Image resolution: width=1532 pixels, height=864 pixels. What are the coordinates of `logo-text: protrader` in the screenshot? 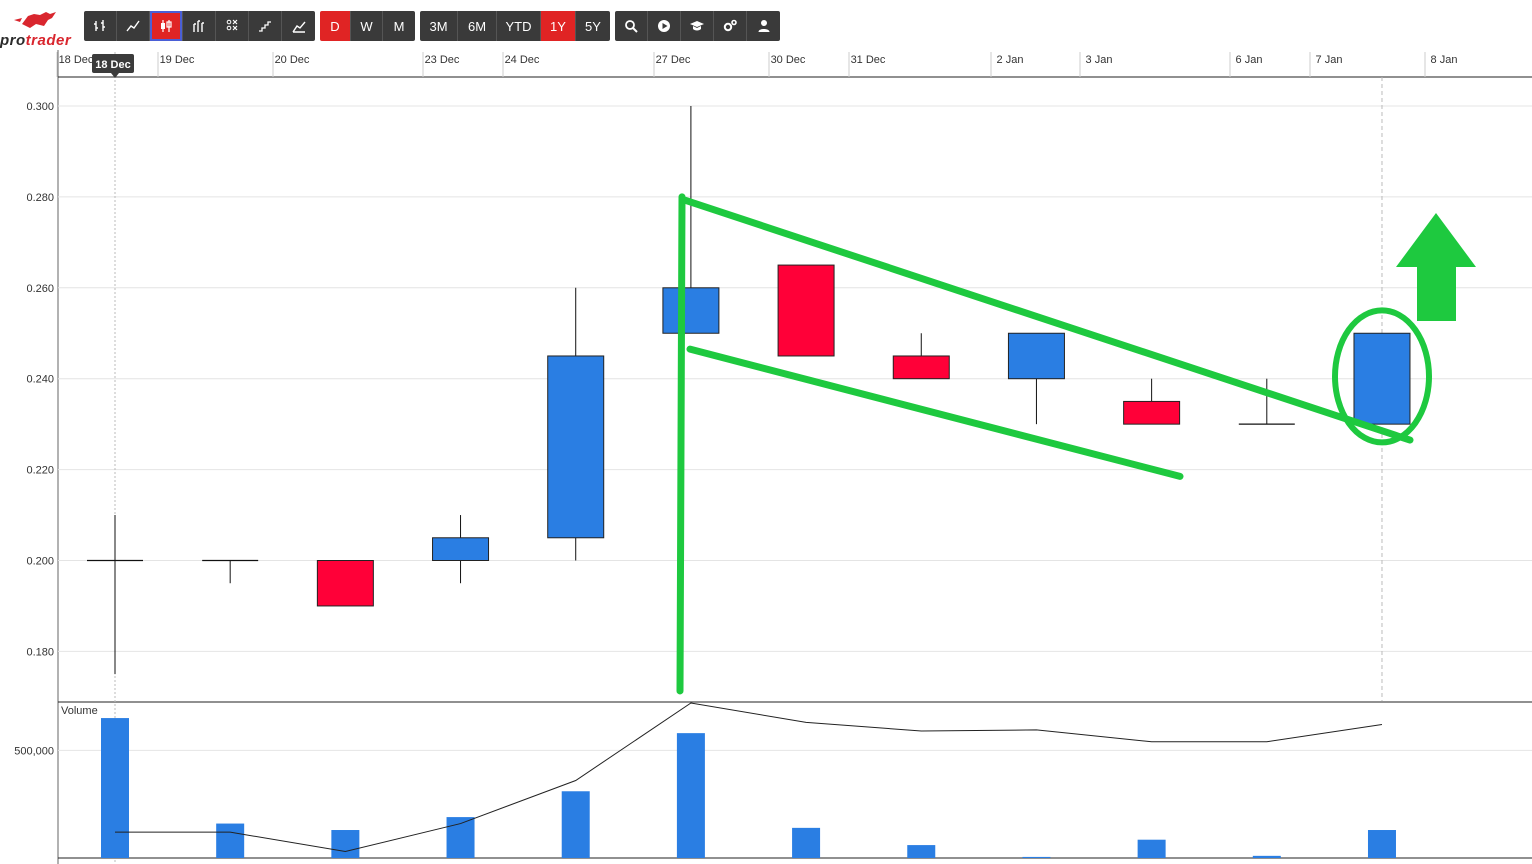 It's located at (35, 40).